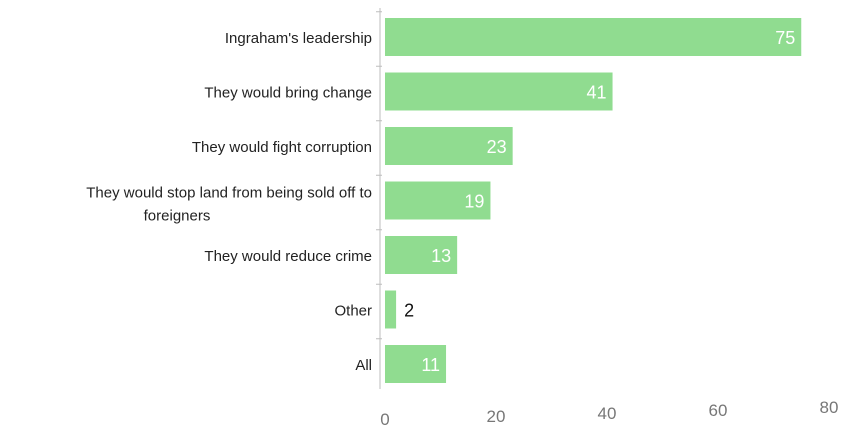 This screenshot has width=868, height=437. What do you see at coordinates (379, 198) in the screenshot?
I see `y-axis` at bounding box center [379, 198].